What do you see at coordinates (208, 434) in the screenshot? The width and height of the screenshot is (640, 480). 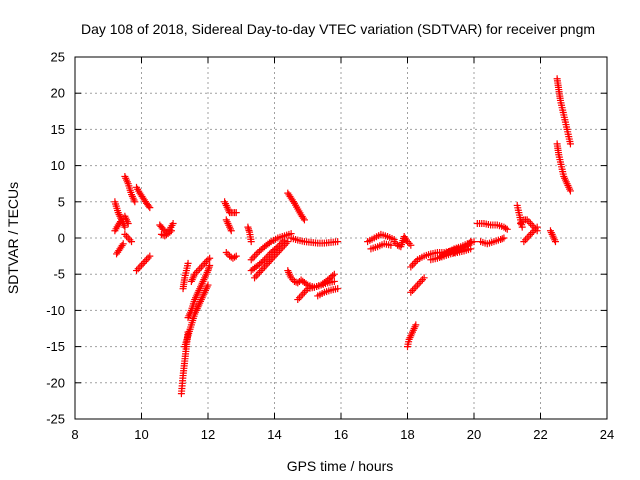 I see `x-tick-label: 12` at bounding box center [208, 434].